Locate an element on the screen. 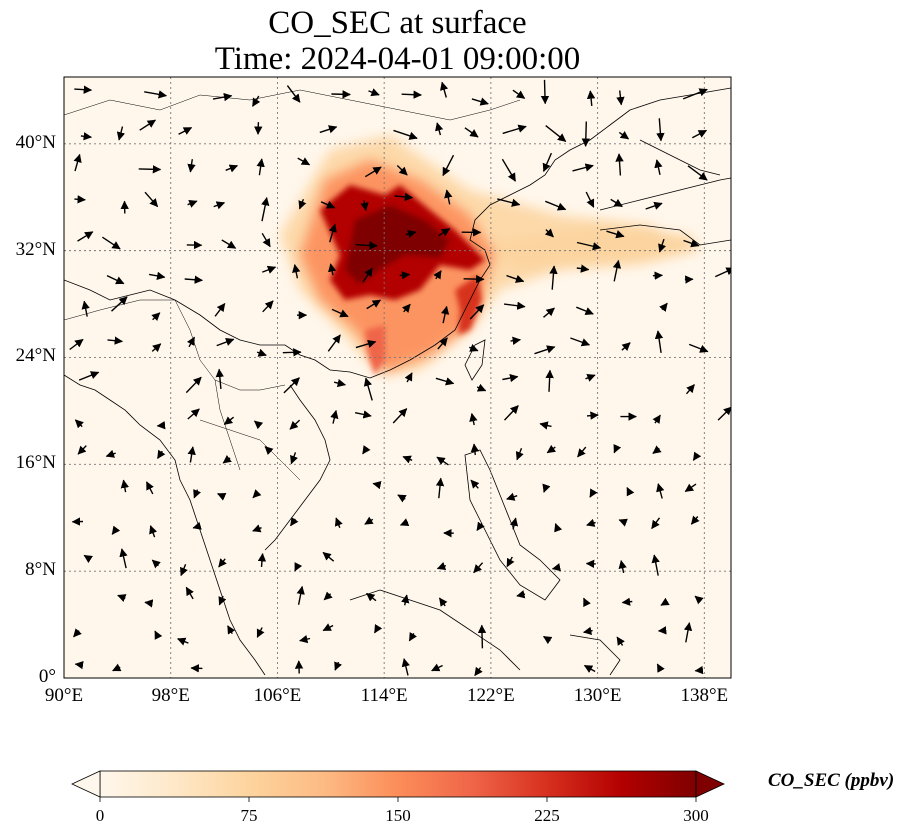 This screenshot has height=836, width=916. latitude-tick-label: 8°N is located at coordinates (40, 570).